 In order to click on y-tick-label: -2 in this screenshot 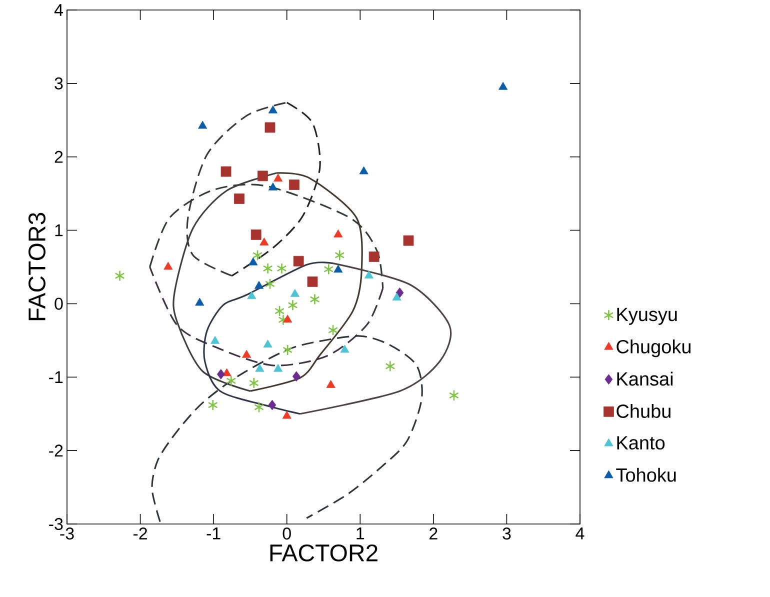, I will do `click(56, 450)`.